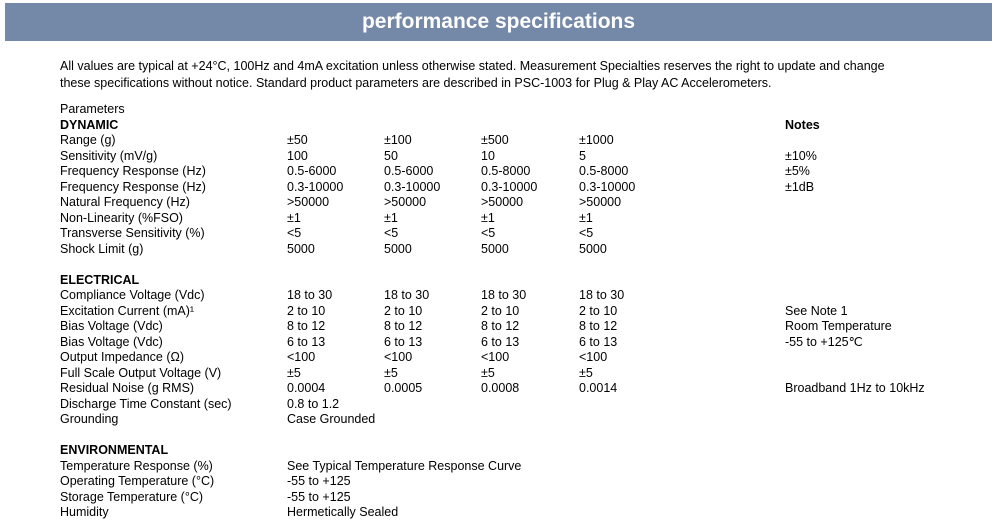  I want to click on spec-row: Grounding Case Grounded, so click(492, 420).